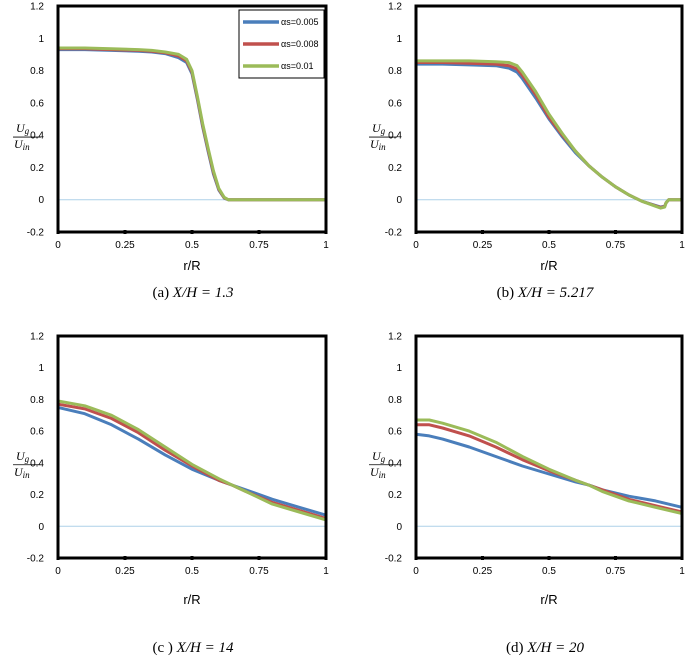  What do you see at coordinates (555, 648) in the screenshot?
I see `caption-math: X/H = 20` at bounding box center [555, 648].